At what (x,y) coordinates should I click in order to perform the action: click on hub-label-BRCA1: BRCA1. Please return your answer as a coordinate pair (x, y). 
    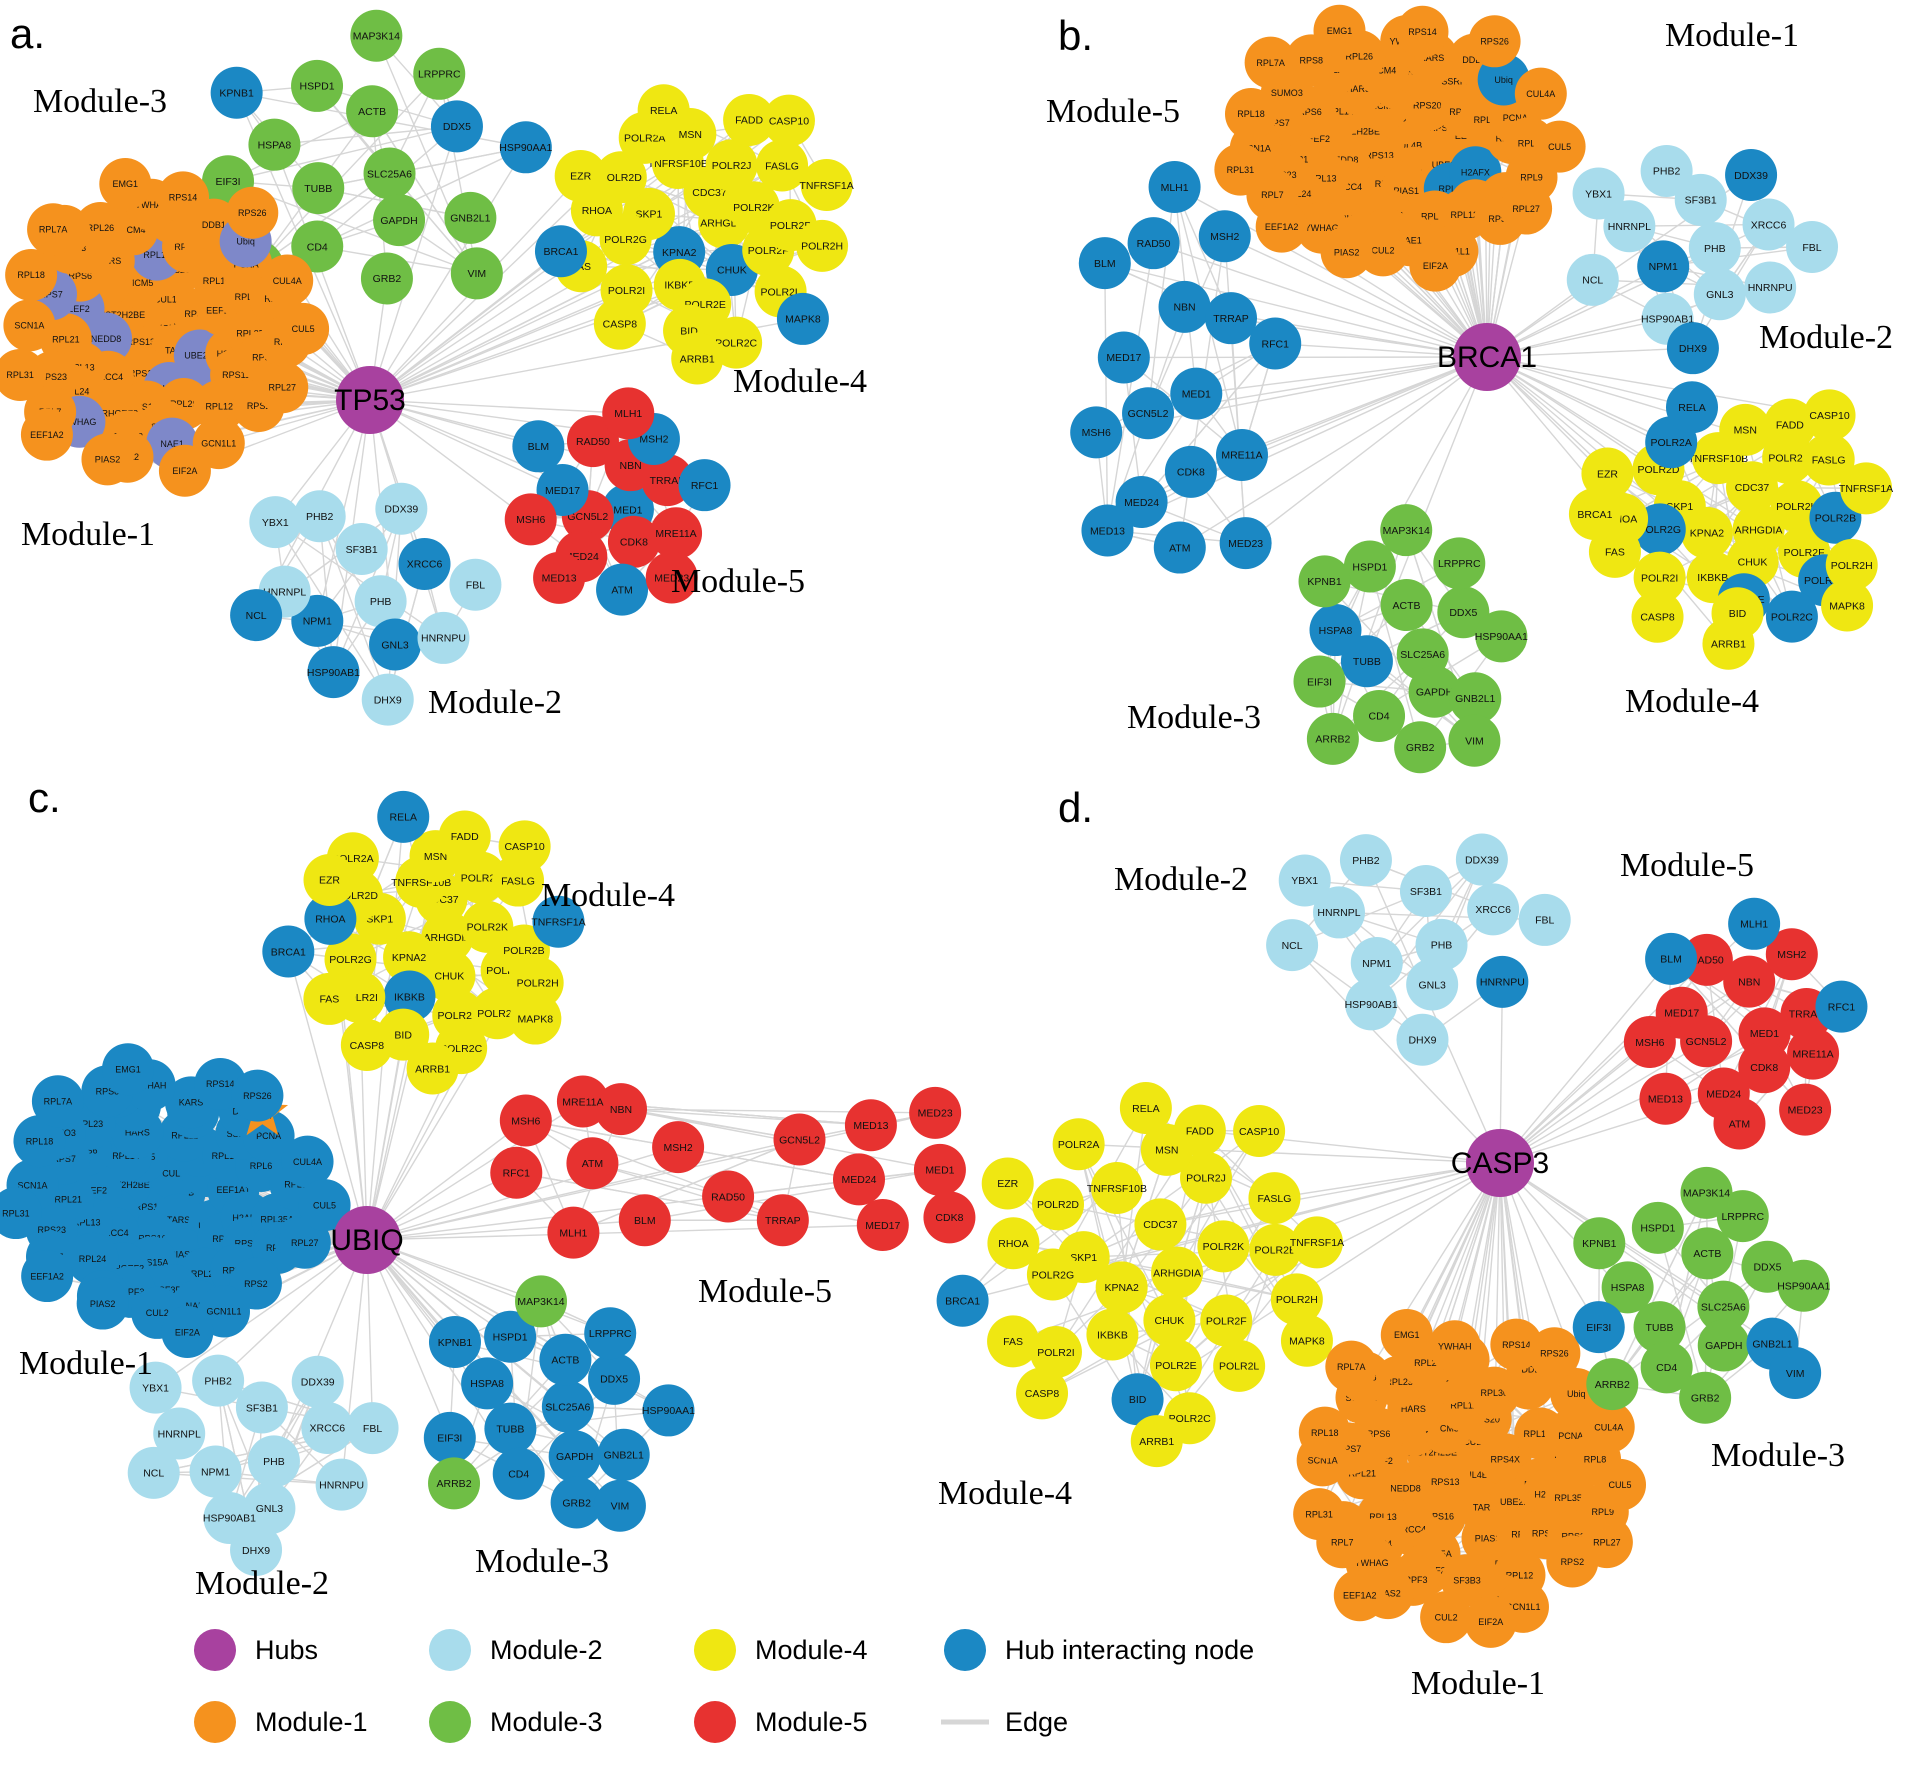
    Looking at the image, I should click on (1487, 357).